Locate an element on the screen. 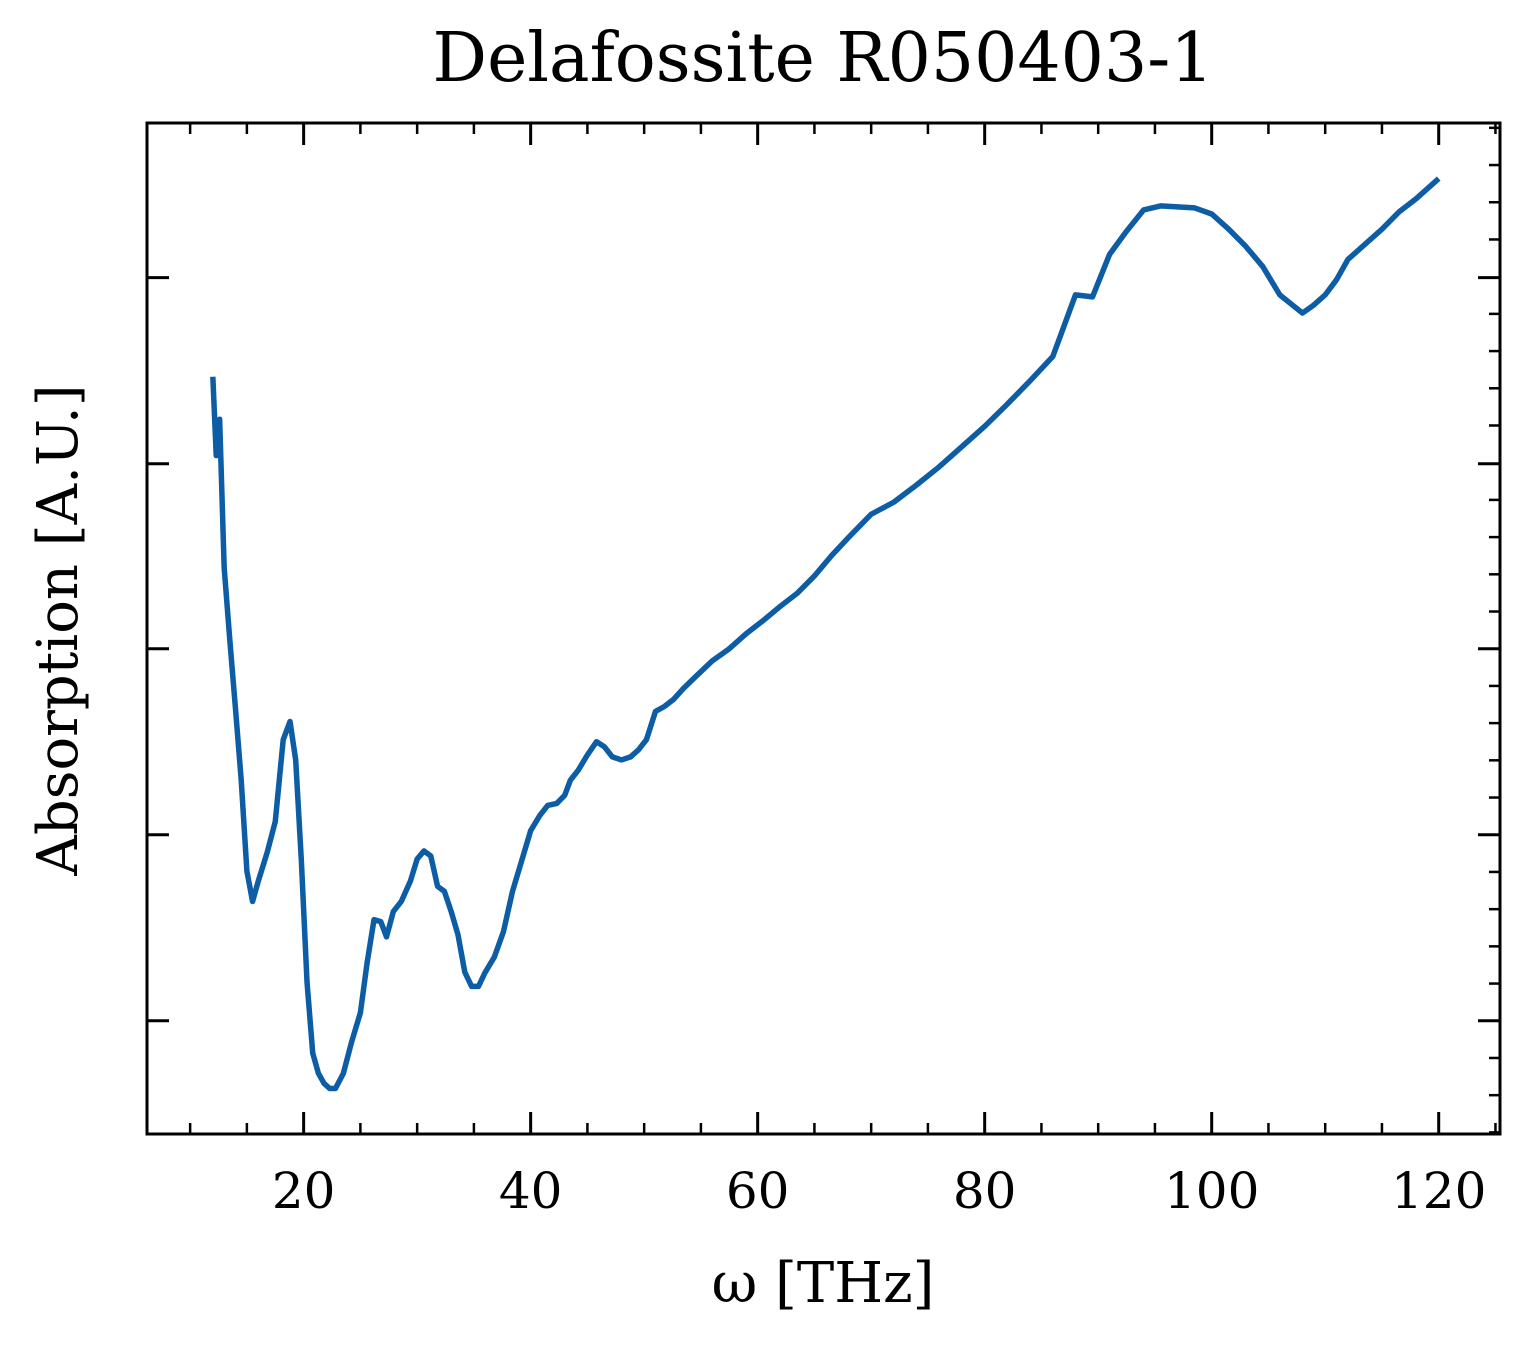 Image resolution: width=1527 pixels, height=1345 pixels. x-tick-label: 60 is located at coordinates (758, 1191).